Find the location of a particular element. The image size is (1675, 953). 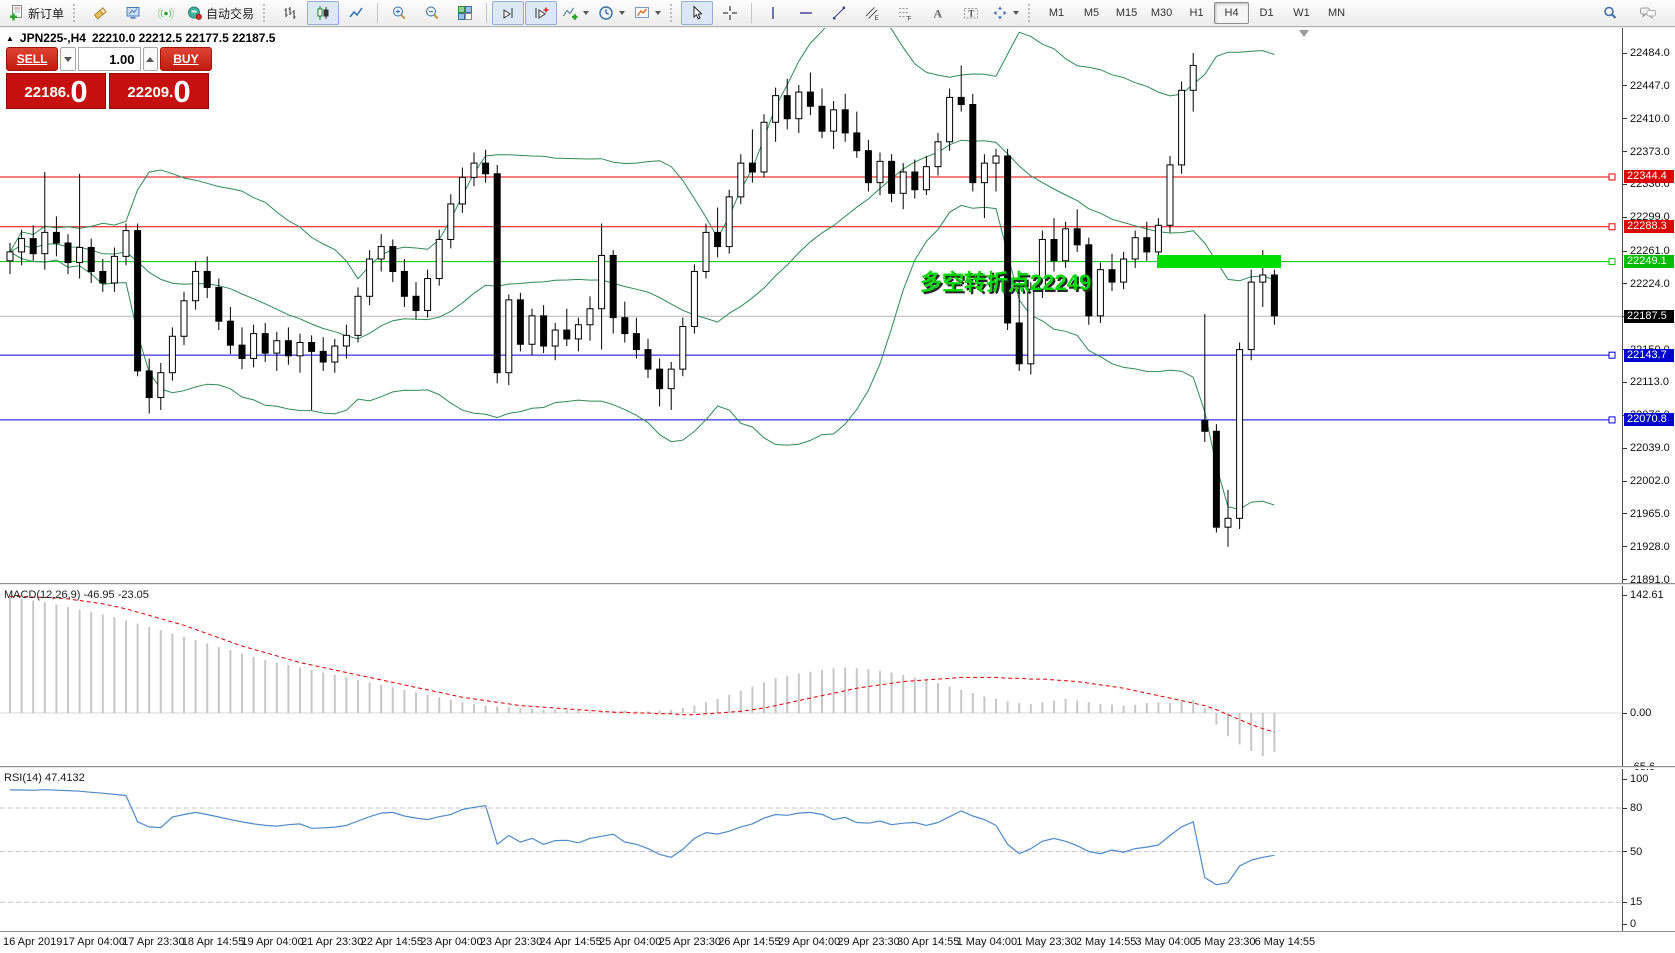

new-order-button: 新订单 is located at coordinates (36, 13).